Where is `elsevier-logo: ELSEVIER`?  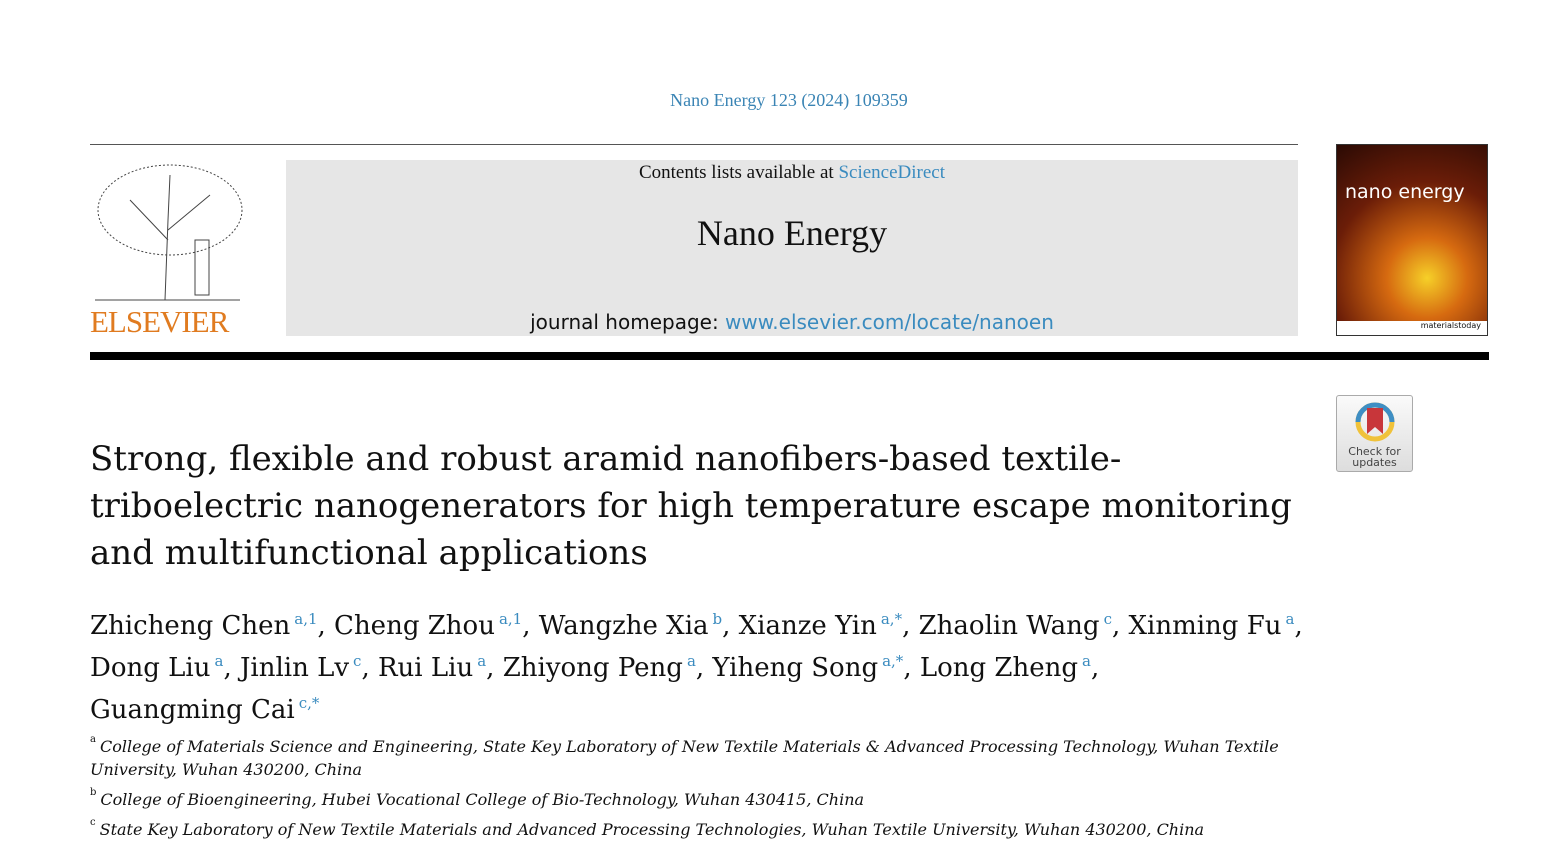
elsevier-logo: ELSEVIER is located at coordinates (169, 250).